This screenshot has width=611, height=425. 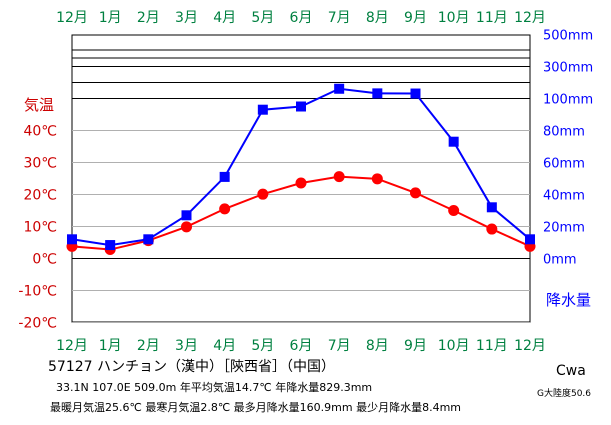 I want to click on month-label-top: 5月, so click(x=262, y=18).